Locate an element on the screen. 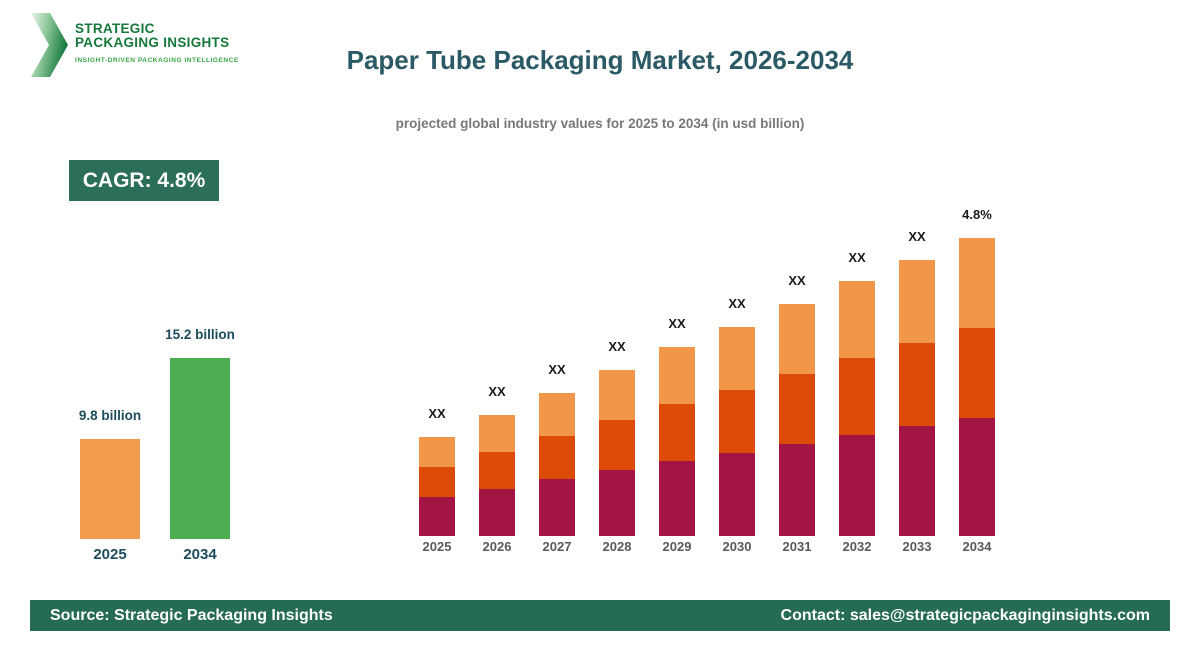  stacked-bar-column-2034: 4.8% 2034 is located at coordinates (977, 380).